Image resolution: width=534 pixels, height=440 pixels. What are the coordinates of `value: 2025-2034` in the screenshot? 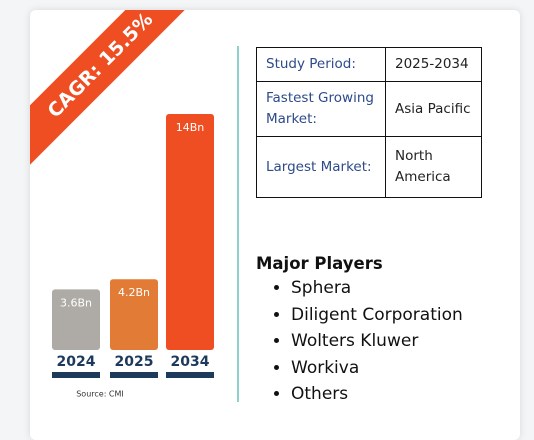 It's located at (433, 64).